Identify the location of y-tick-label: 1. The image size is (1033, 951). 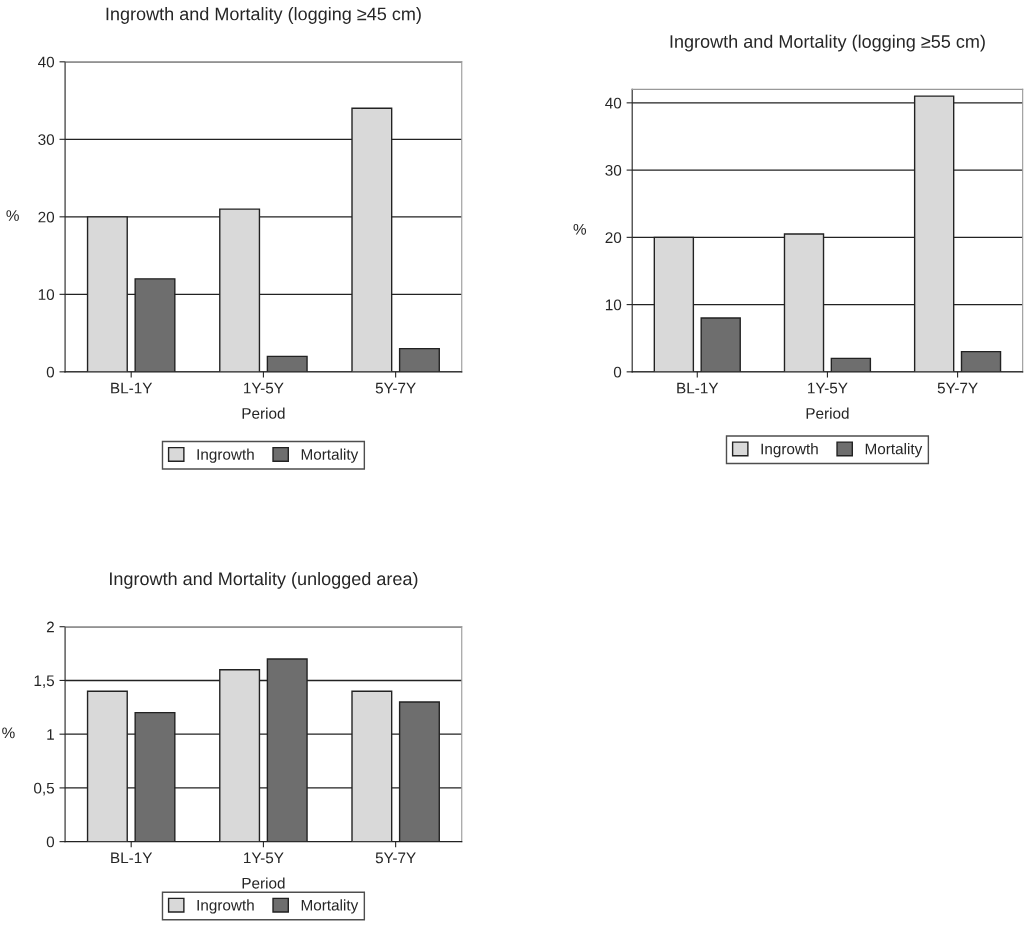
(50, 734).